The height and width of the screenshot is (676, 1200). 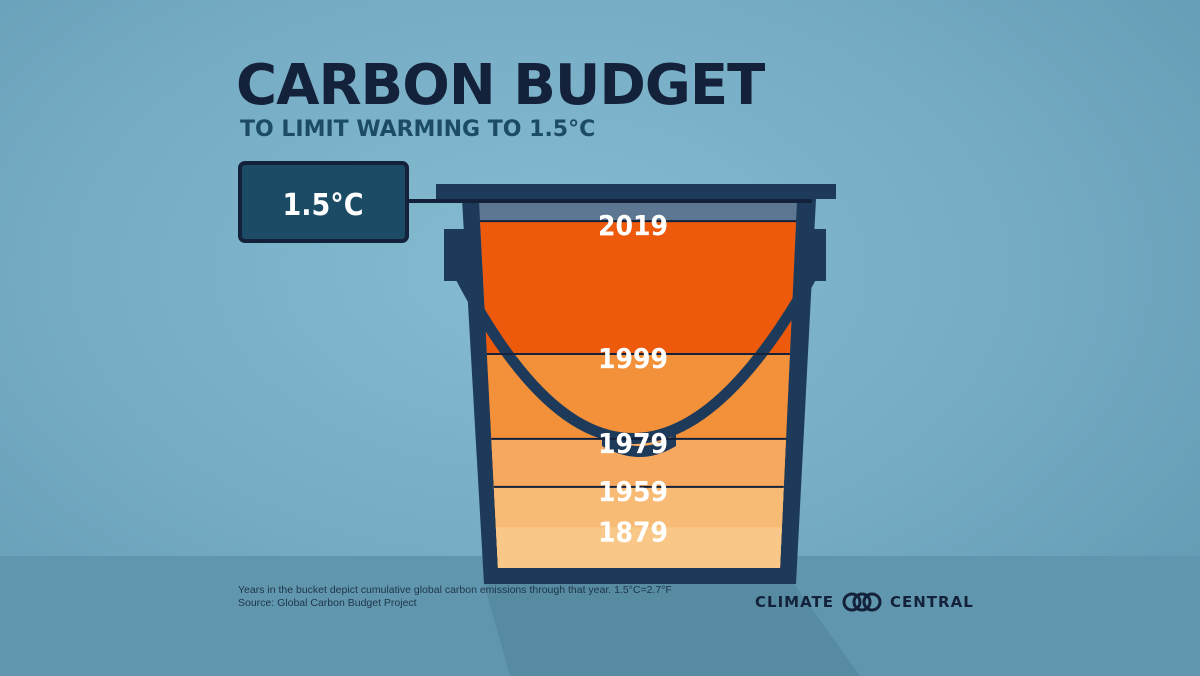 I want to click on climate-central-logo: CLIMATE CENTRAL, so click(x=864, y=602).